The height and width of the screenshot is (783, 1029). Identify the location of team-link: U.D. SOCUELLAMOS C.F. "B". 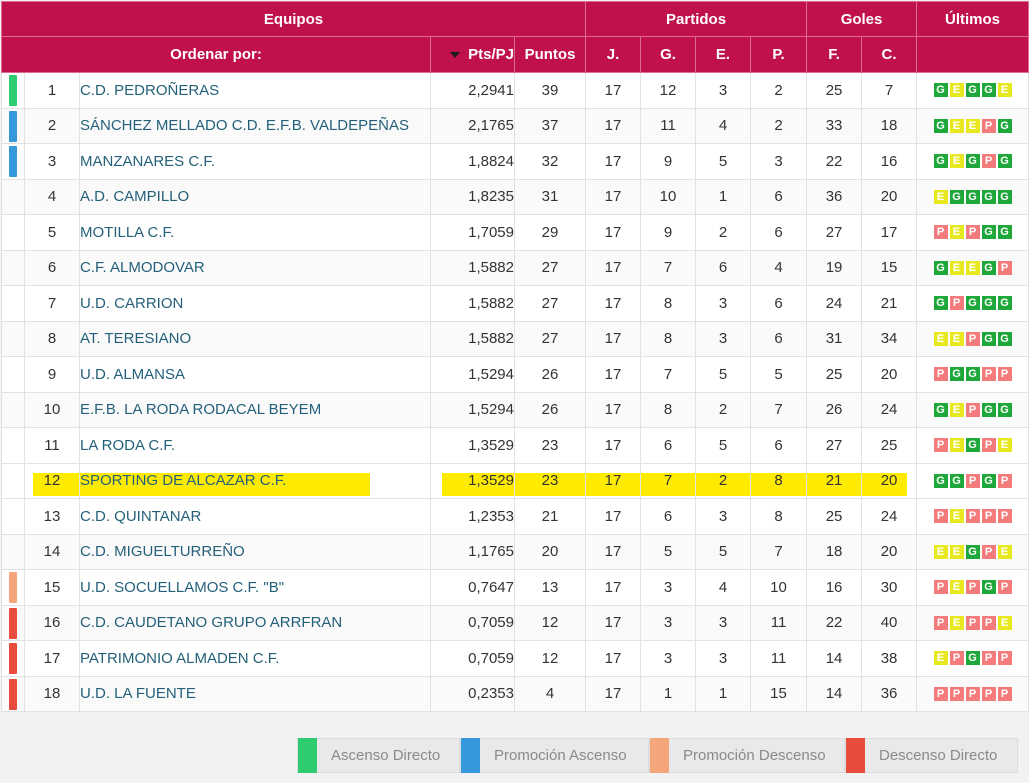
(255, 587).